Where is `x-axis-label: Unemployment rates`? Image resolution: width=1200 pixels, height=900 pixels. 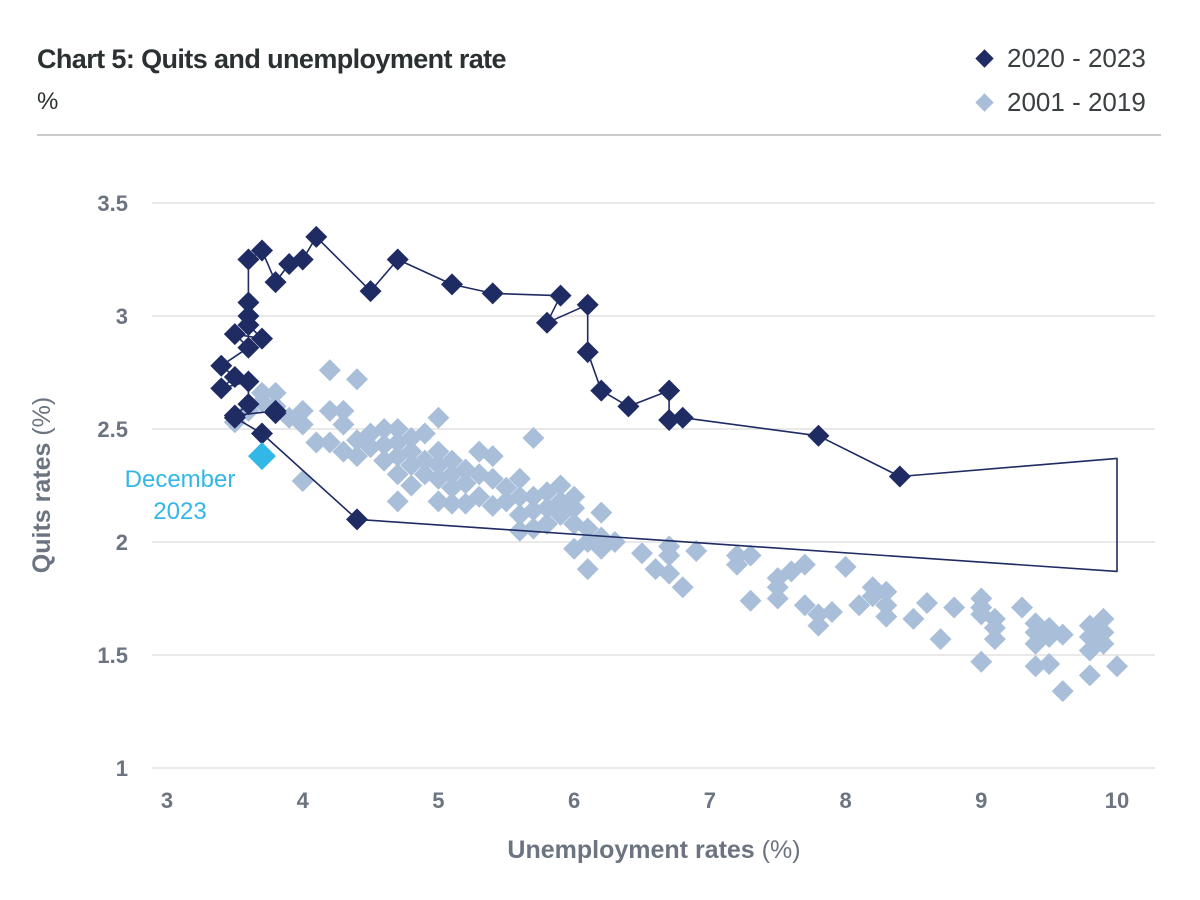 x-axis-label: Unemployment rates is located at coordinates (630, 850).